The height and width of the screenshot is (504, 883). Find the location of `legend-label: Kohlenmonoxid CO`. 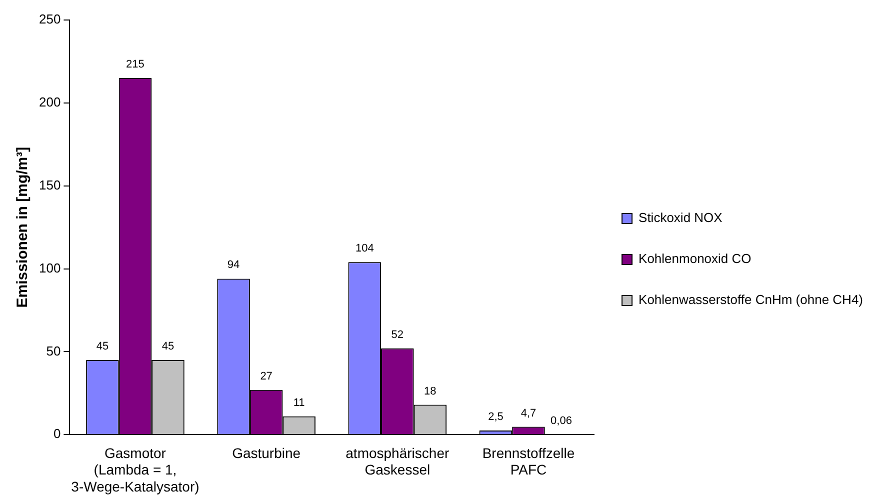

legend-label: Kohlenmonoxid CO is located at coordinates (695, 258).